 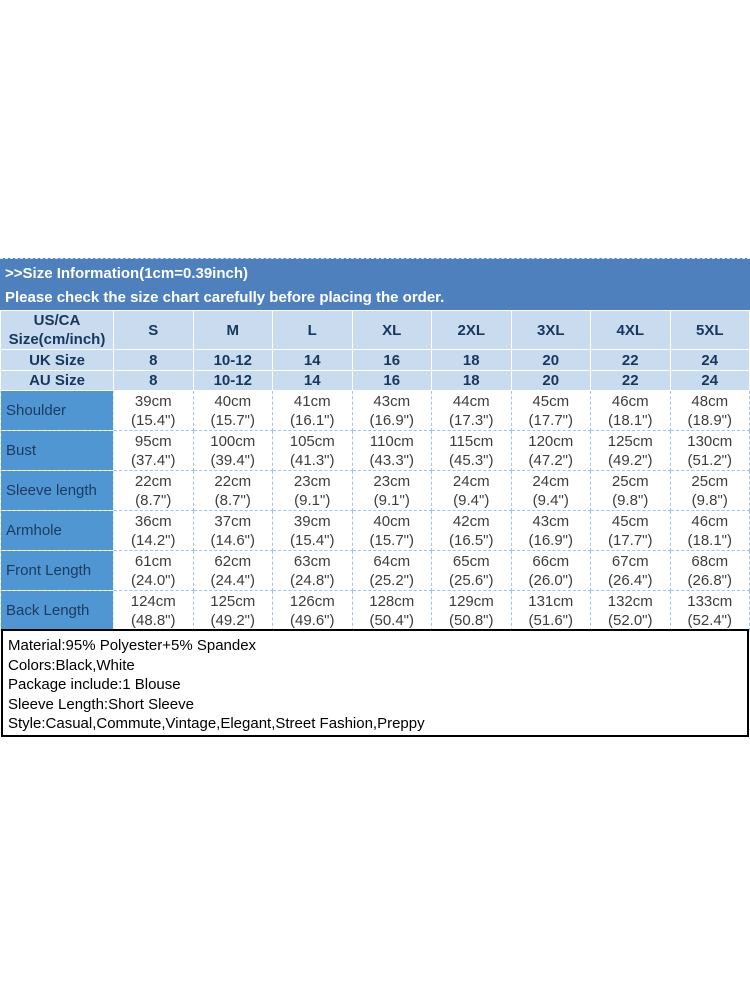 What do you see at coordinates (232, 530) in the screenshot?
I see `measurement-cell: 37cm (14.6")` at bounding box center [232, 530].